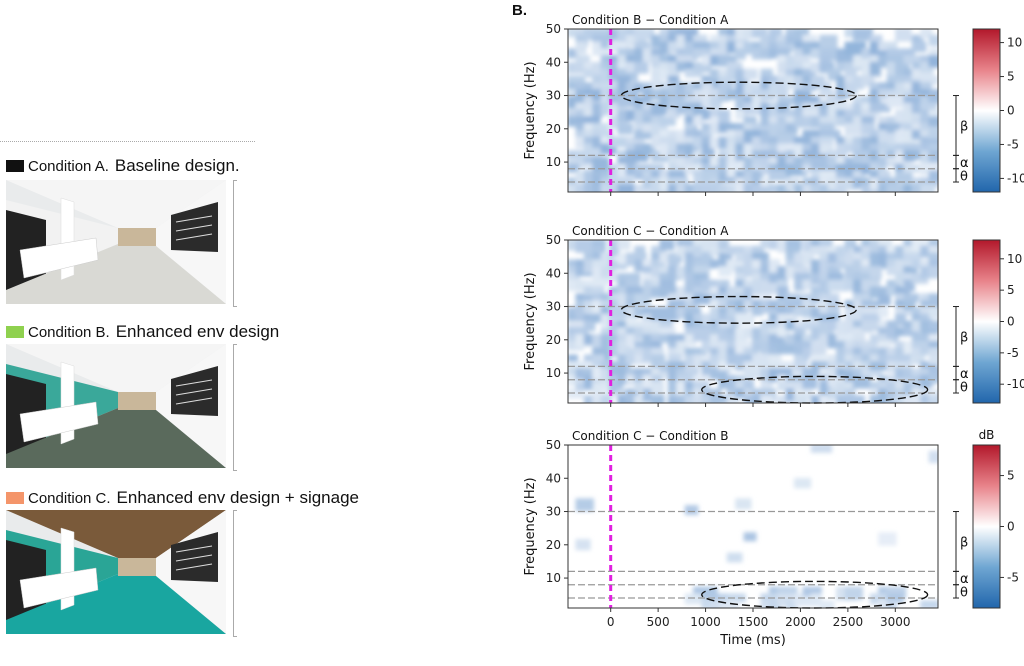 This screenshot has width=1024, height=666. Describe the element at coordinates (1015, 178) in the screenshot. I see `colorbar-tick-label: -10` at that location.